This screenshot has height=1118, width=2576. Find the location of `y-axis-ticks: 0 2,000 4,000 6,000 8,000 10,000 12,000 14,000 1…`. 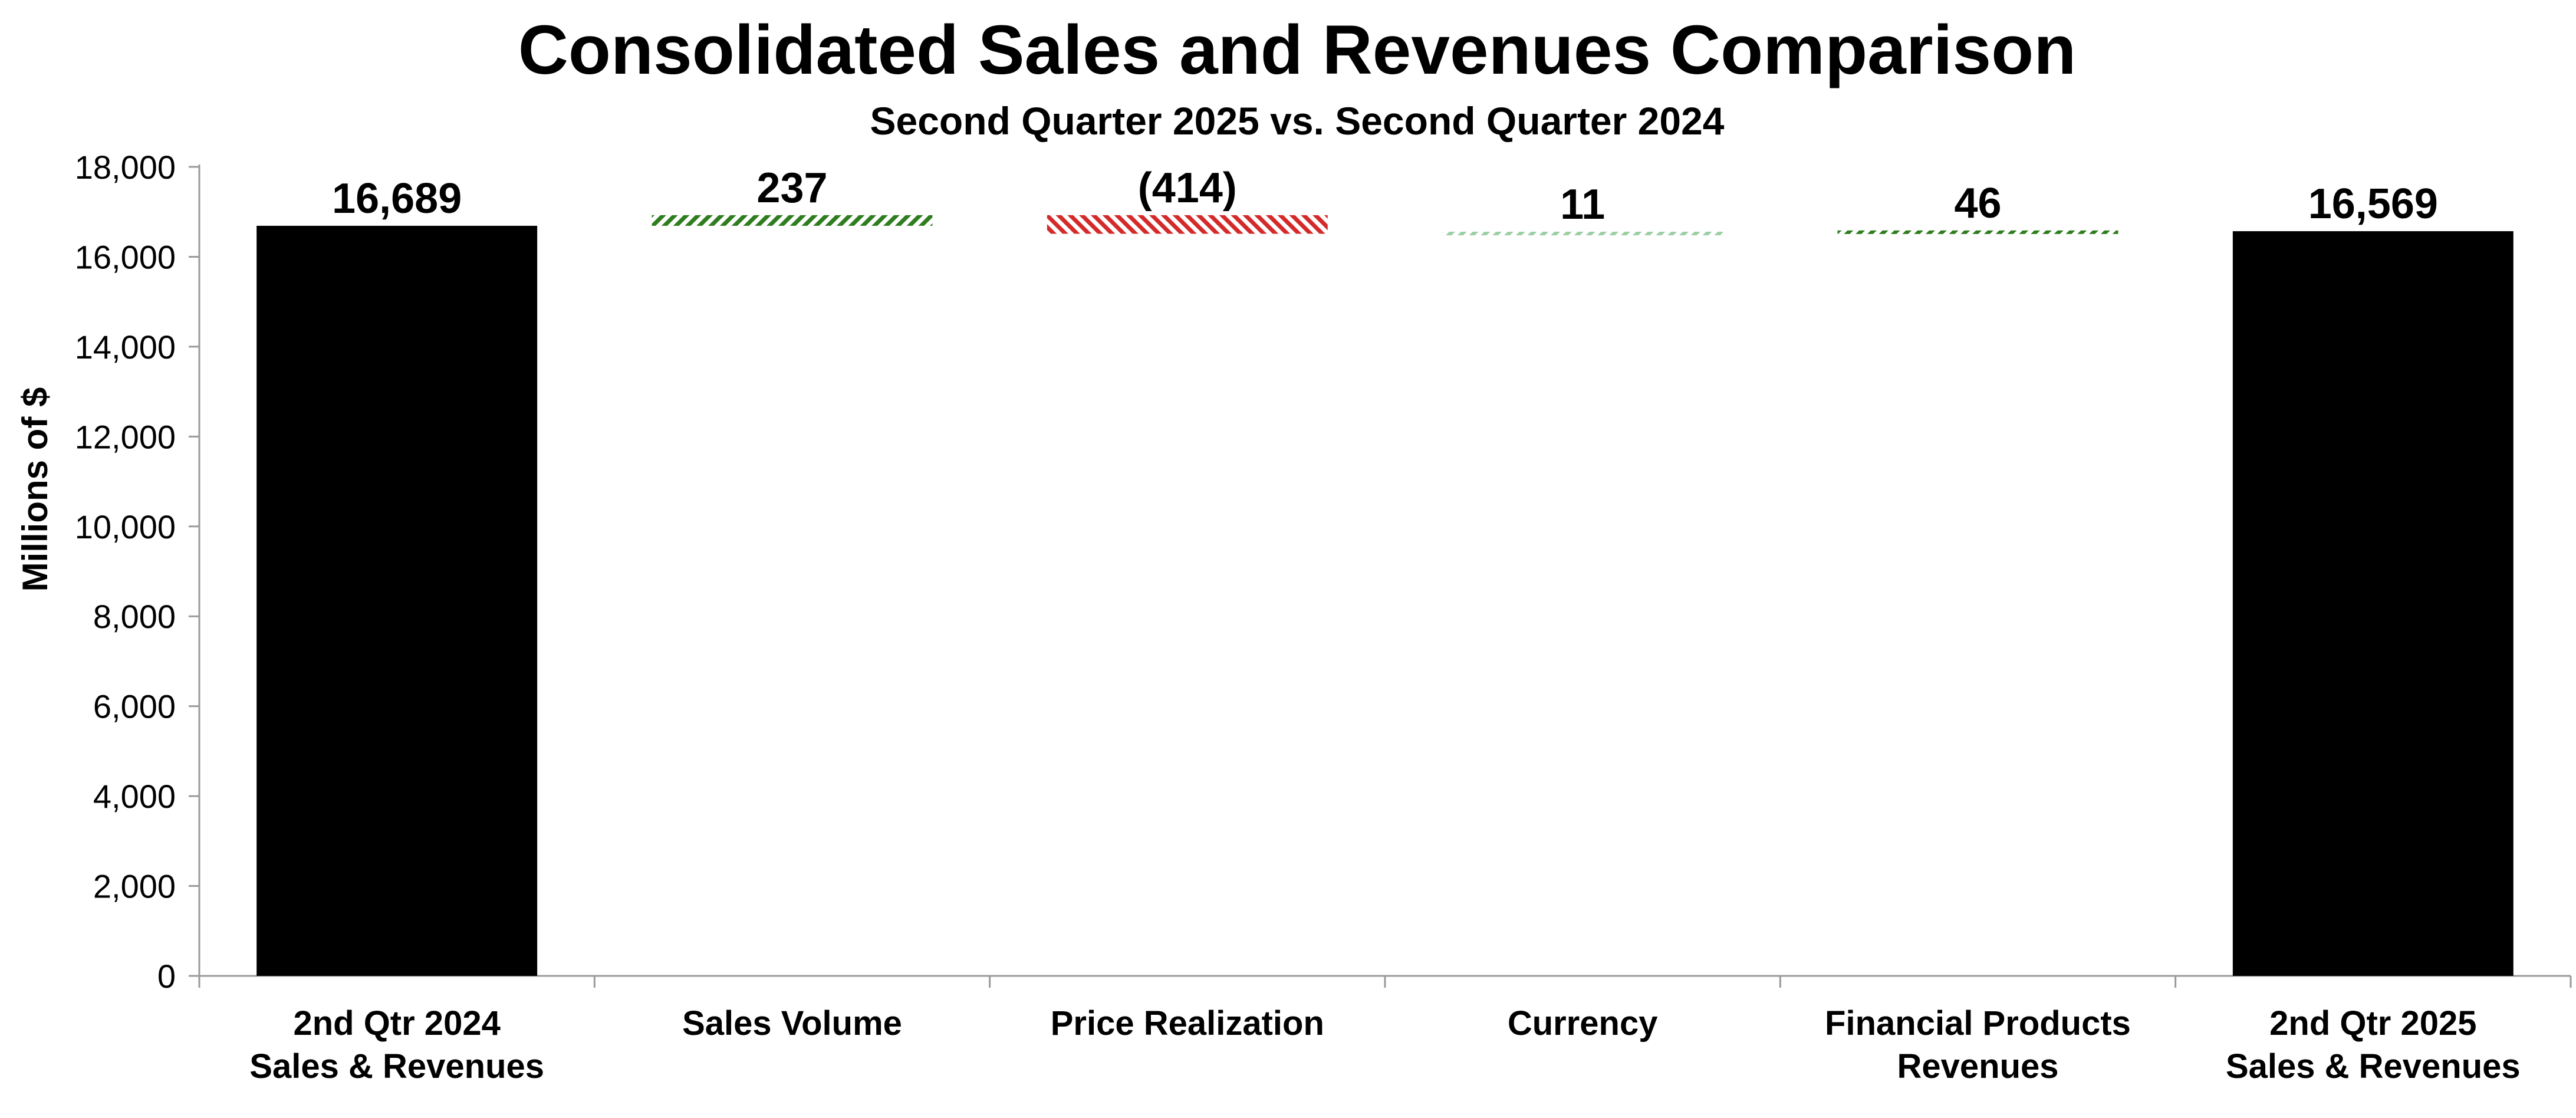

y-axis-ticks: 0 2,000 4,000 6,000 8,000 10,000 12,000 14,000 1… is located at coordinates (137, 572).